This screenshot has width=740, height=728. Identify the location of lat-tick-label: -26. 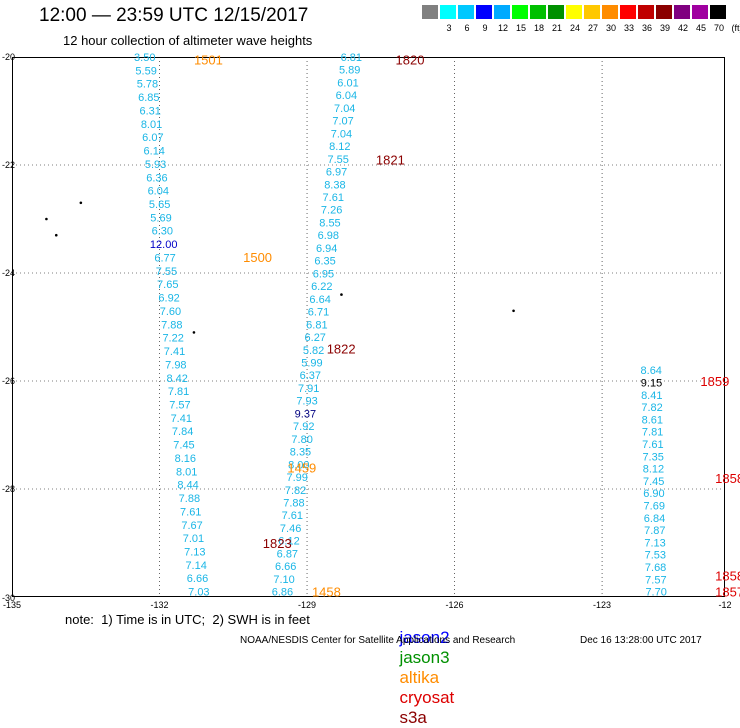
(8, 381).